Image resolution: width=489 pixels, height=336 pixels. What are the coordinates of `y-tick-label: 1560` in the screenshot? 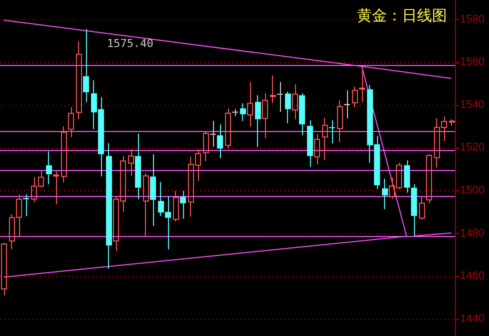 It's located at (472, 62).